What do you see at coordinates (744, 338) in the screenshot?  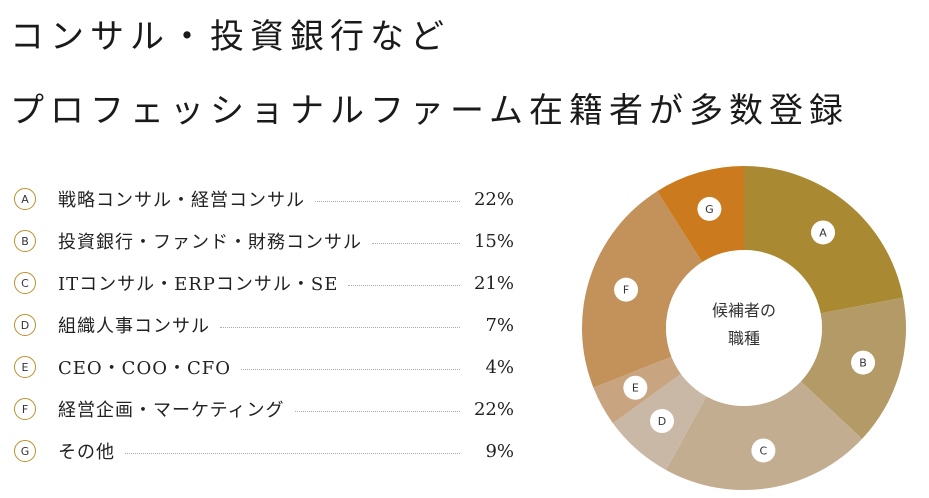 I see `center-label-line: 職種` at bounding box center [744, 338].